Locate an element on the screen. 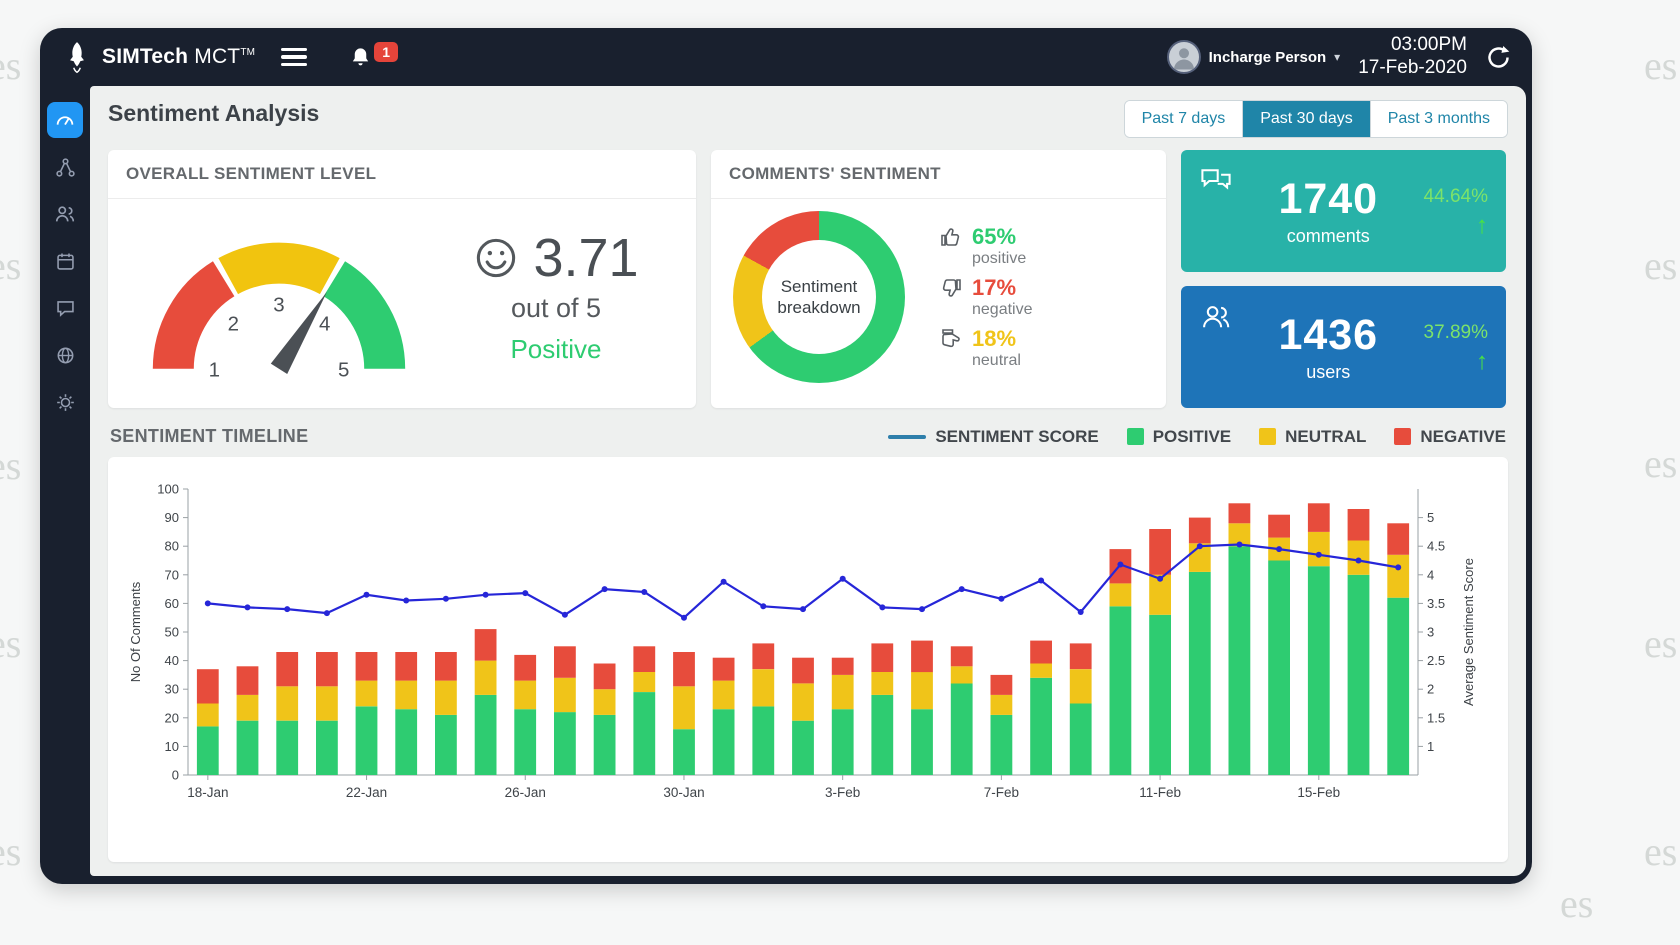 The width and height of the screenshot is (1680, 945). svg-text: 18-Jan is located at coordinates (207, 792).